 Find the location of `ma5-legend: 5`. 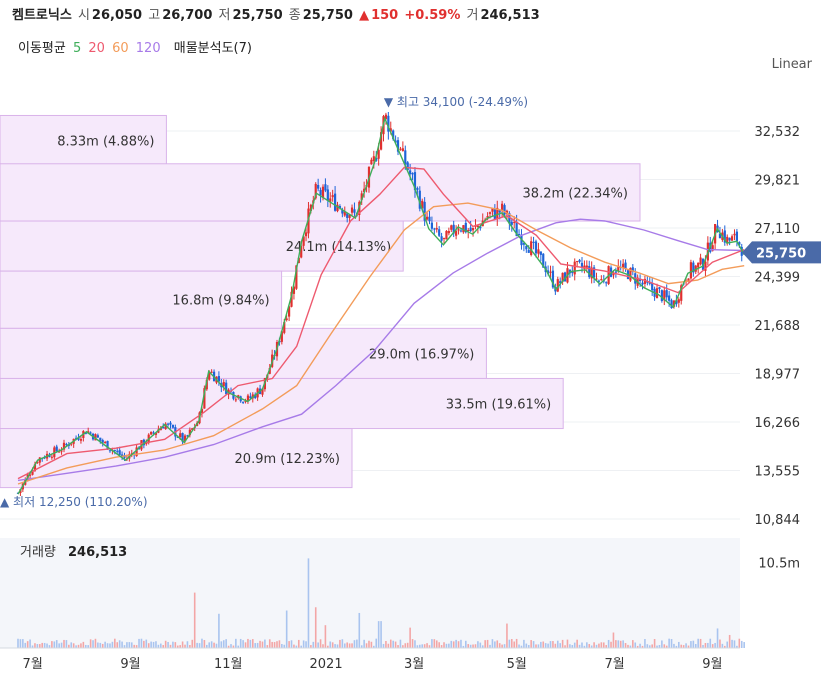

ma5-legend: 5 is located at coordinates (77, 48).